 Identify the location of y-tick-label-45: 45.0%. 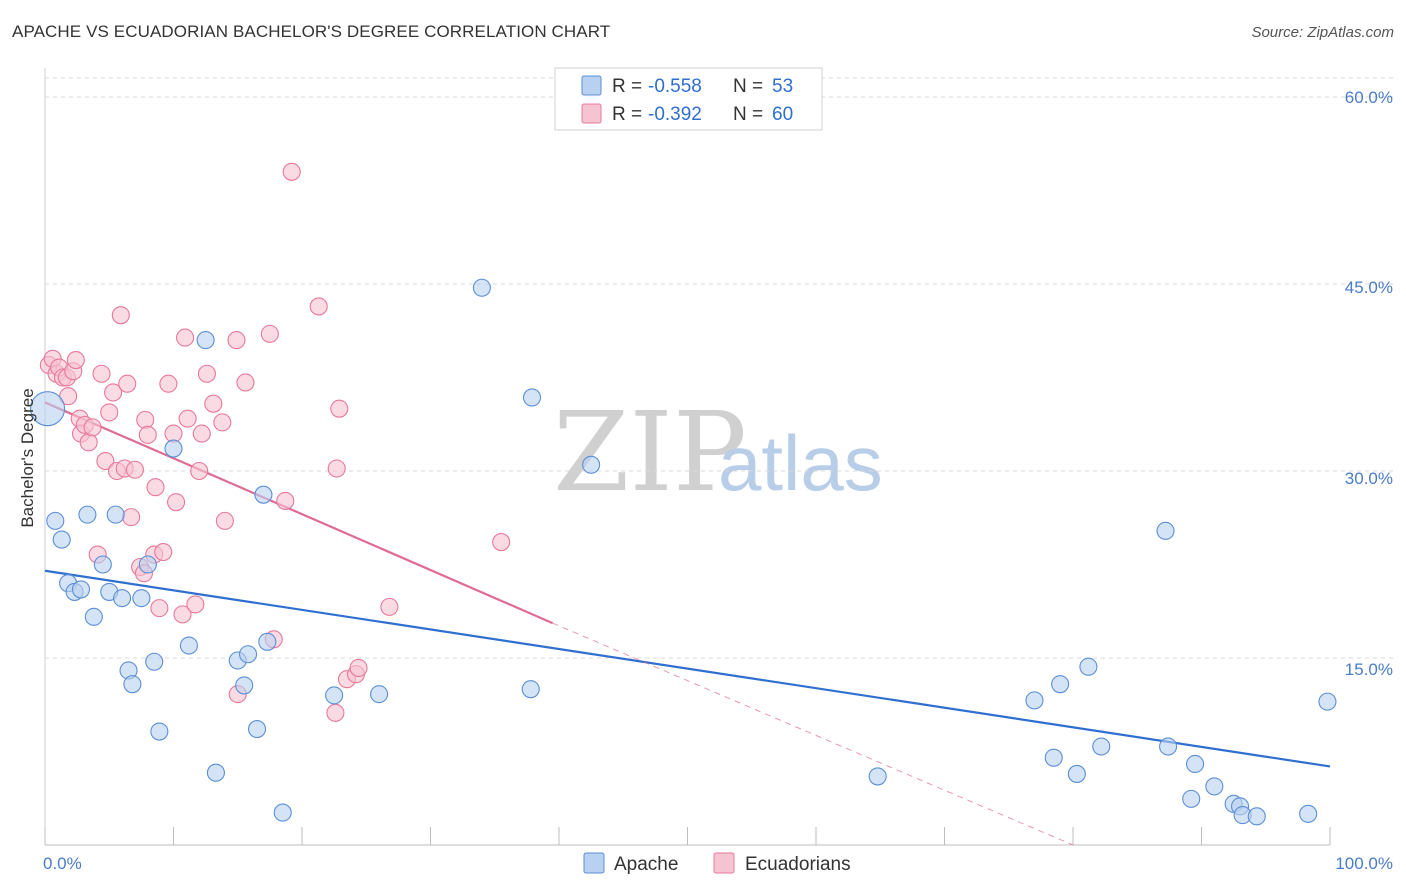
(1369, 287).